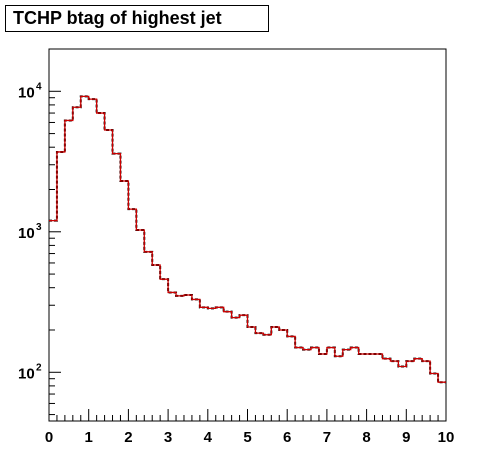 Image resolution: width=496 pixels, height=472 pixels. What do you see at coordinates (55, 232) in the screenshot?
I see `y-axis-ticks` at bounding box center [55, 232].